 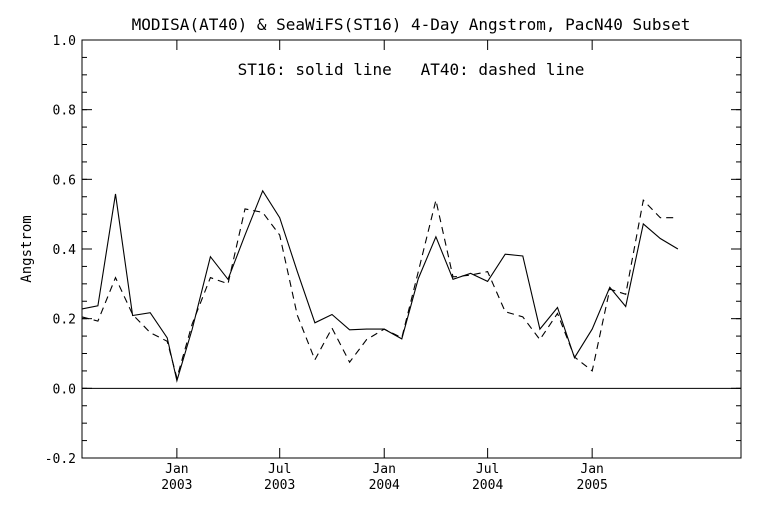 What do you see at coordinates (60, 459) in the screenshot?
I see `y-tick-label: -0.2` at bounding box center [60, 459].